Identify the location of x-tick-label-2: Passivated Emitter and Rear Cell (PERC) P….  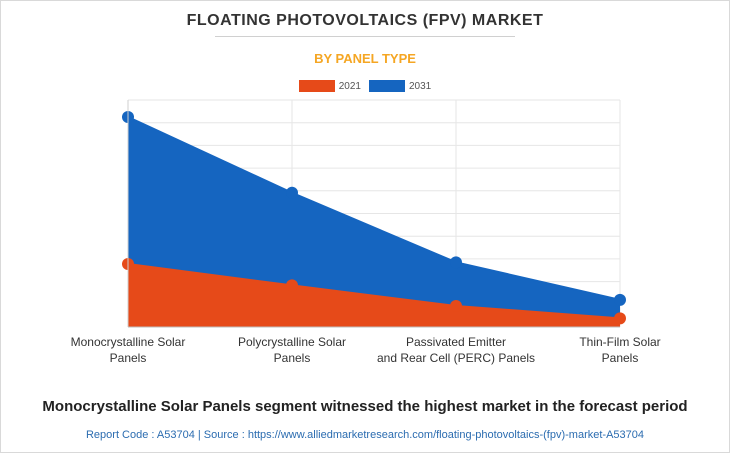
(456, 350).